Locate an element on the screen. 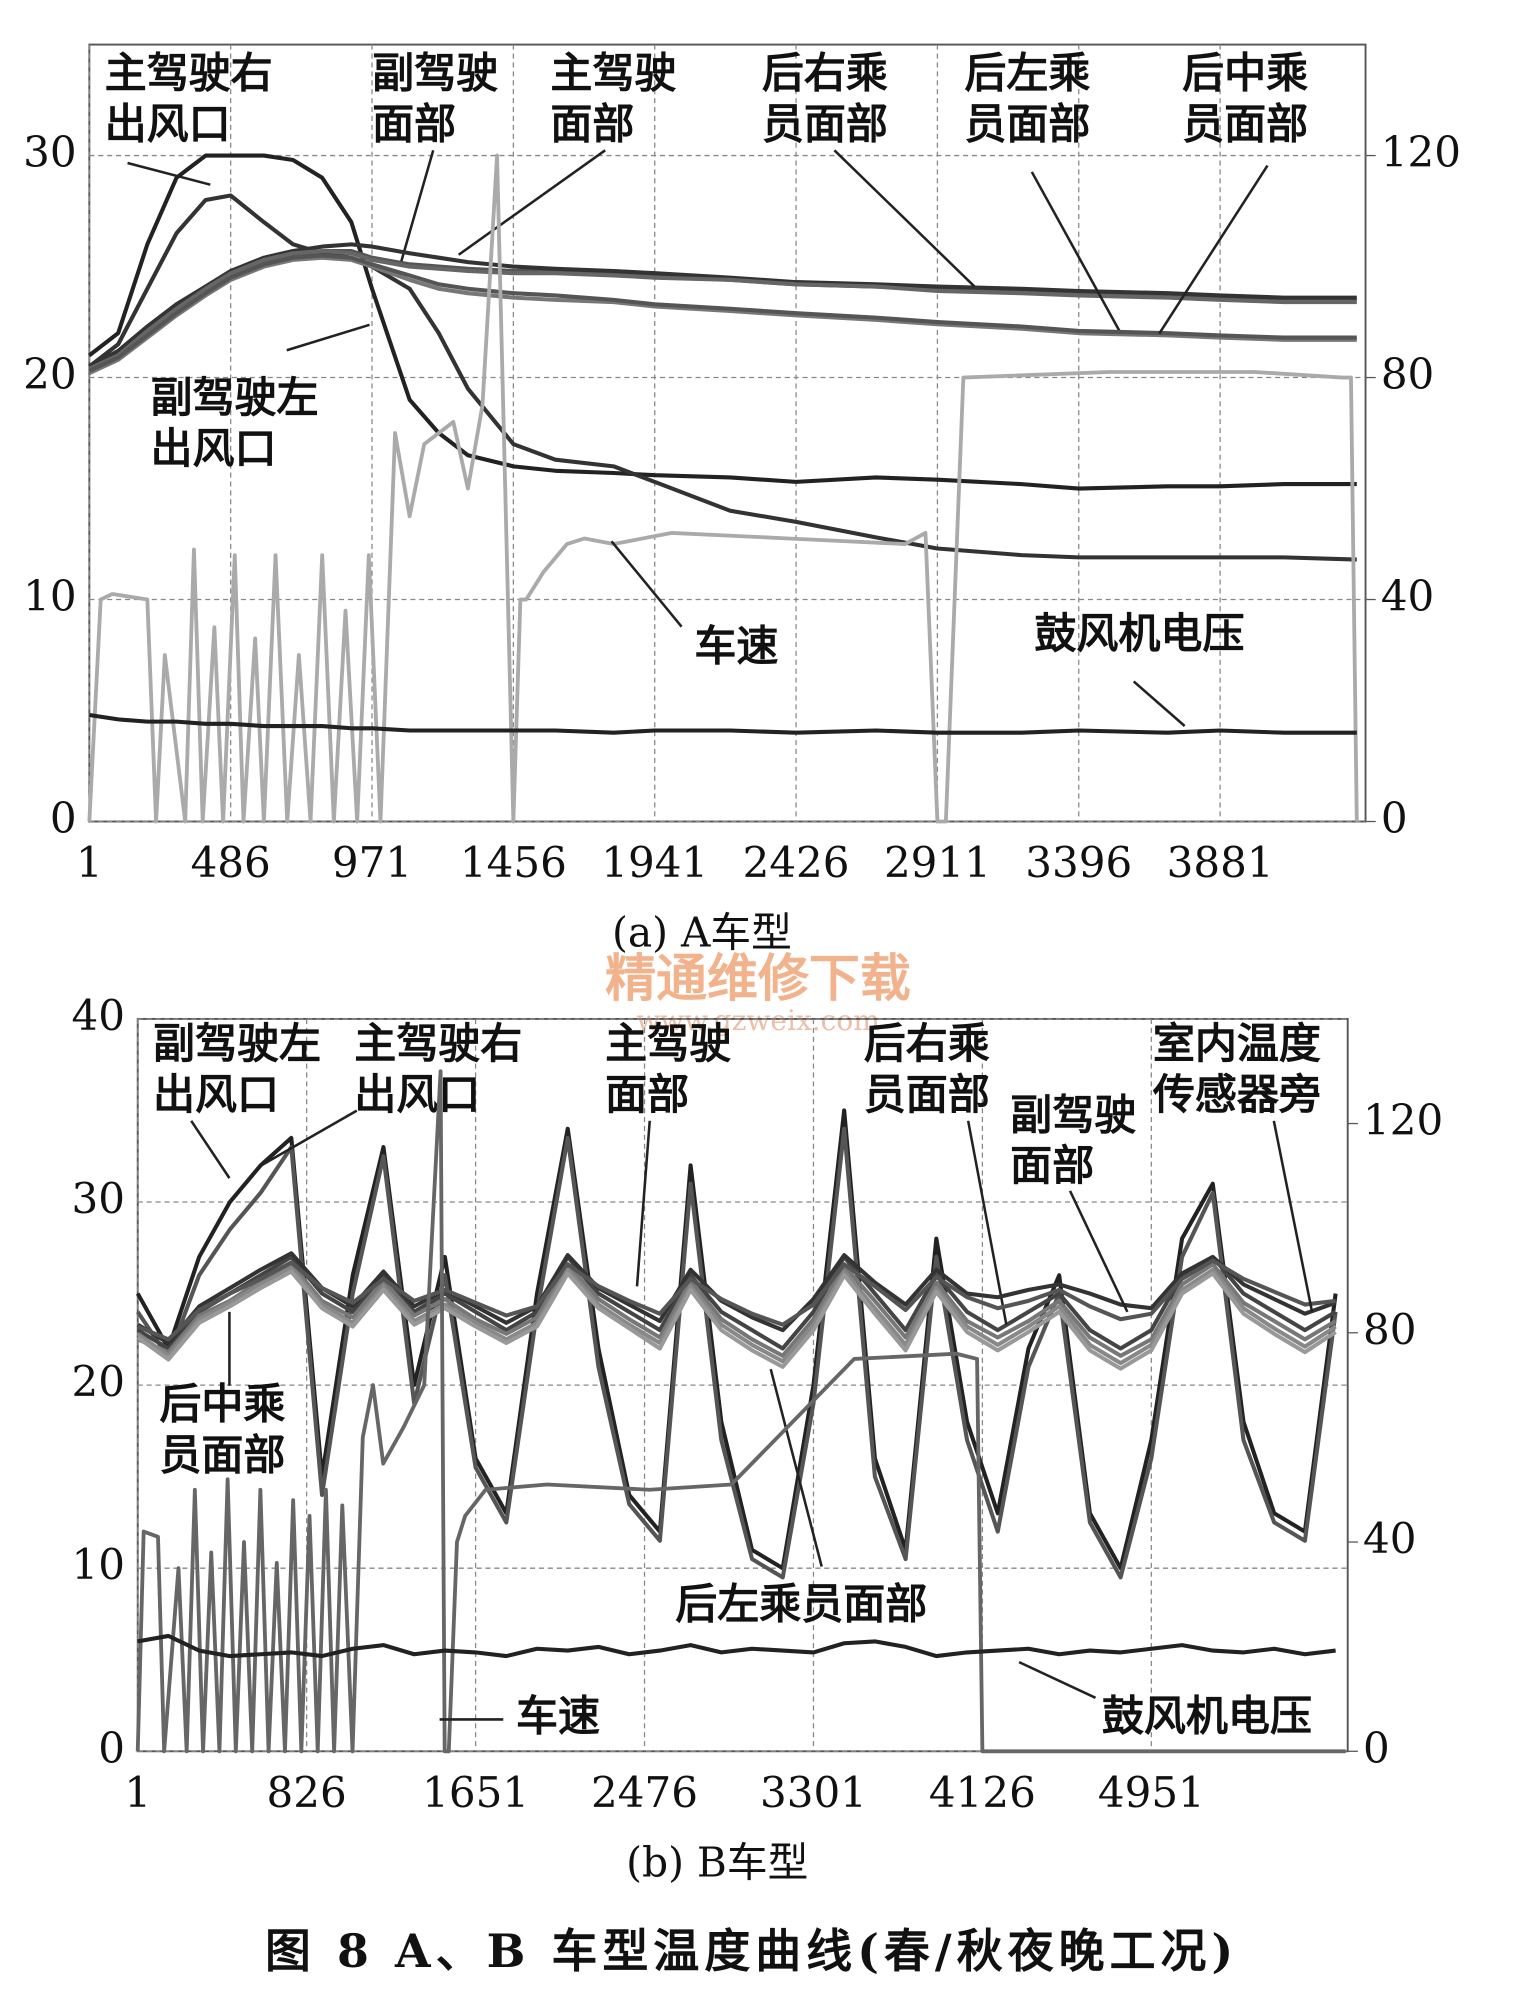 The width and height of the screenshot is (1516, 1992). x-tick-label: 826 is located at coordinates (307, 1792).